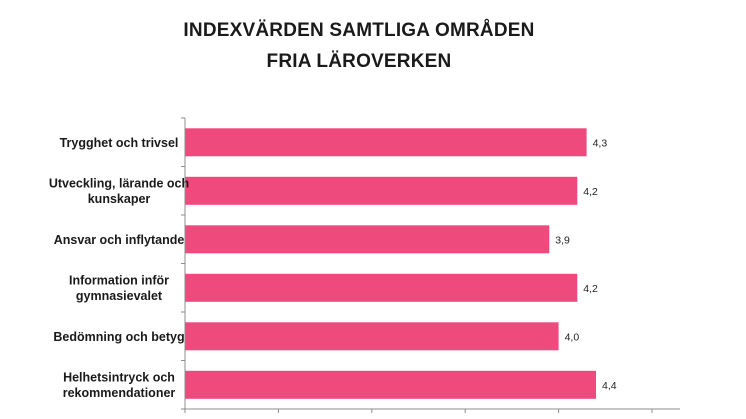 The height and width of the screenshot is (419, 746). I want to click on category-label: Trygghet och trivsel, so click(119, 143).